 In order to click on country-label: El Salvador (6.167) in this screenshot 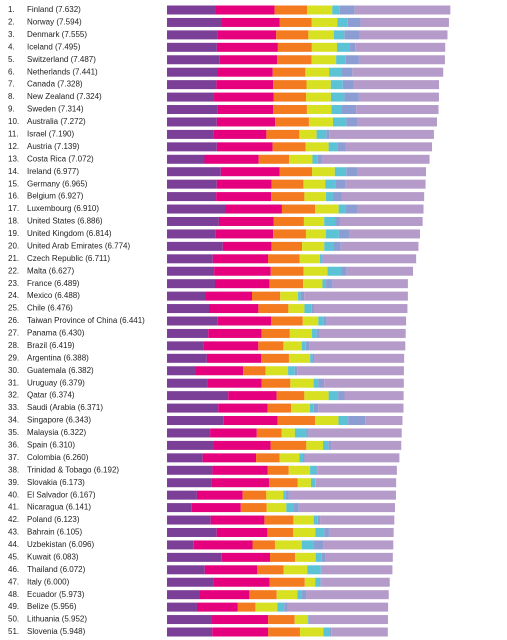, I will do `click(61, 494)`.